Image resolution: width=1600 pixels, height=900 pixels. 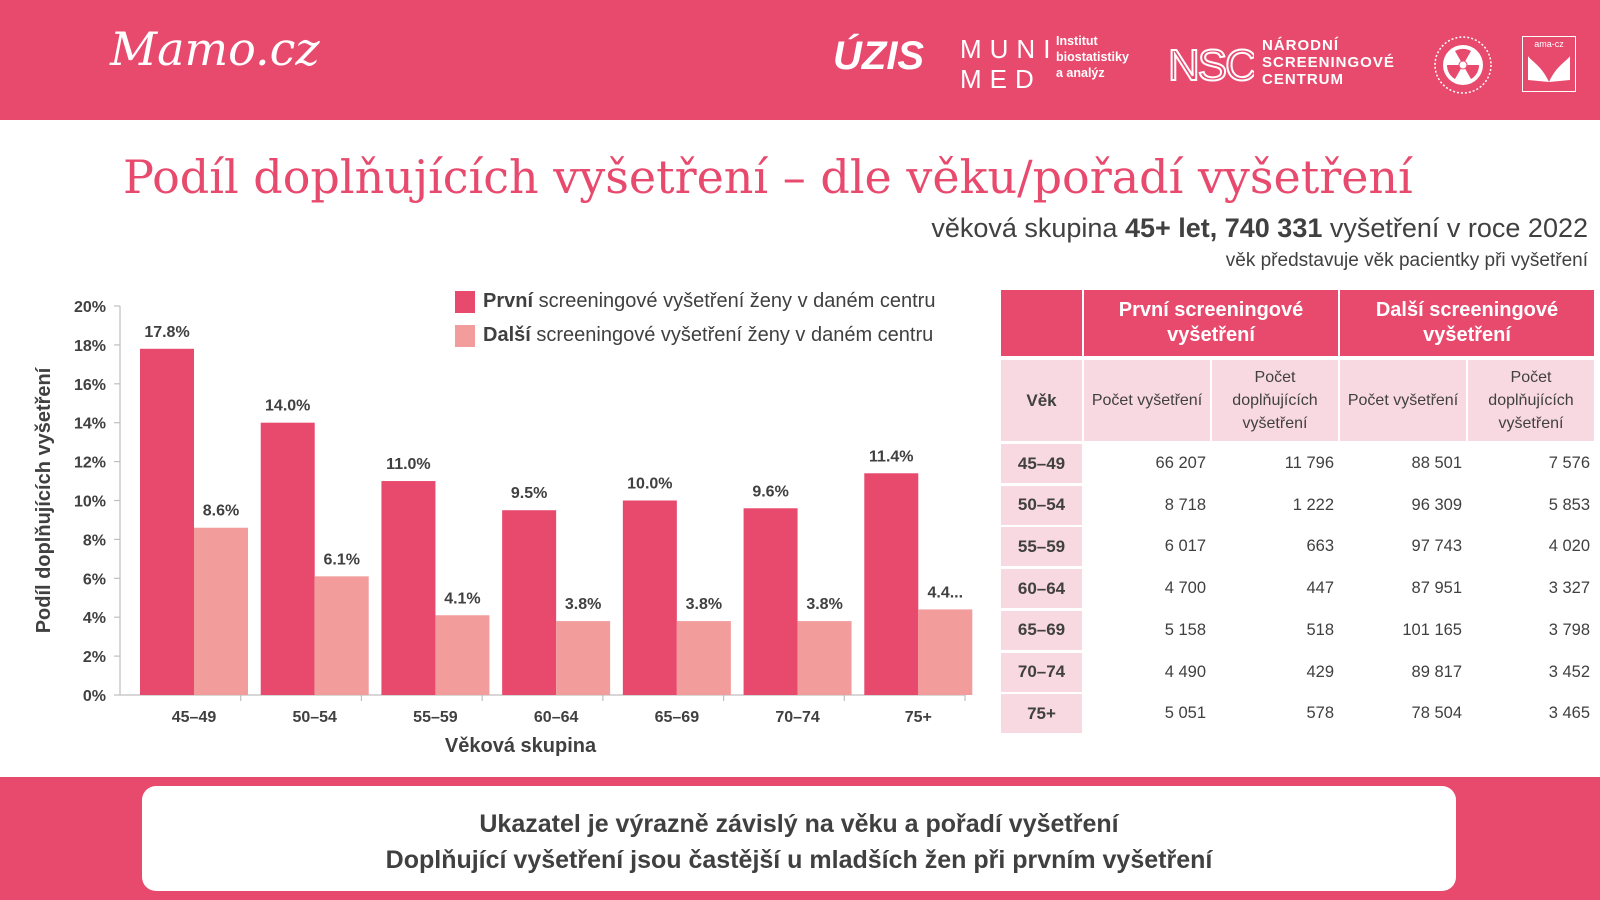 I want to click on data-label: 8.6%, so click(x=221, y=511).